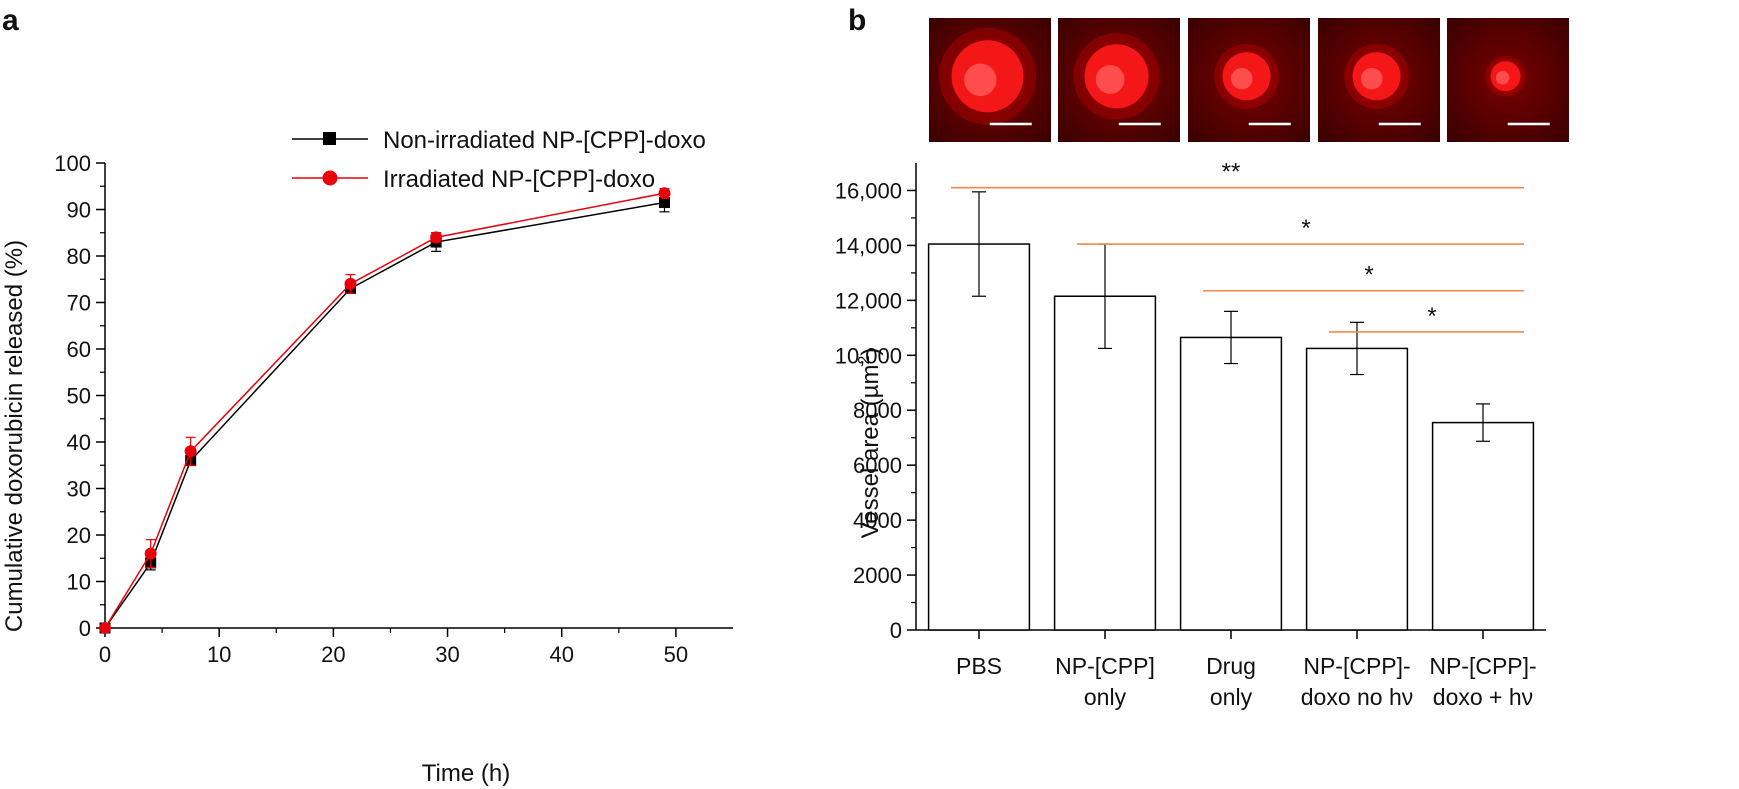 This screenshot has width=1739, height=789. I want to click on panel-b-y-axis-title: Vessel area (µm2), so click(870, 443).